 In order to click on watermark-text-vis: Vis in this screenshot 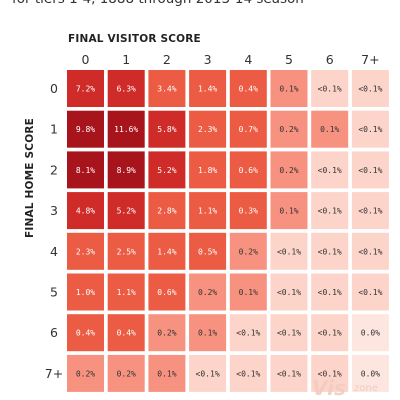, I will do `click(329, 388)`.